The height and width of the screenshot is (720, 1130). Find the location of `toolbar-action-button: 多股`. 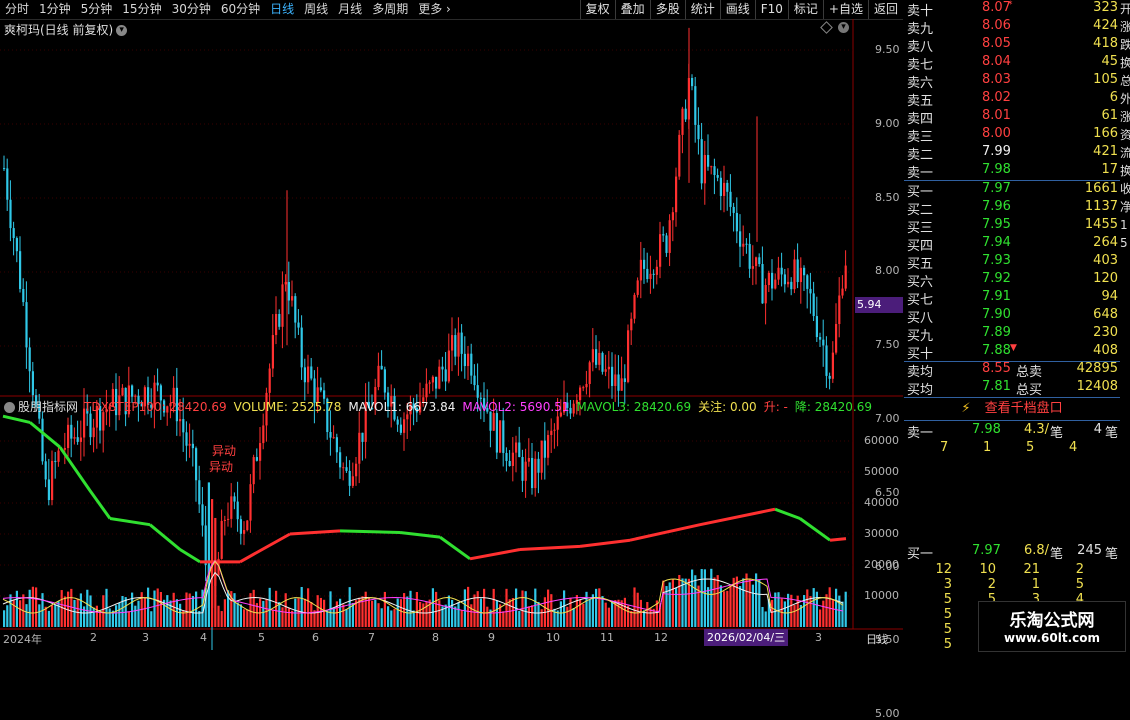

toolbar-action-button: 多股 is located at coordinates (667, 9).